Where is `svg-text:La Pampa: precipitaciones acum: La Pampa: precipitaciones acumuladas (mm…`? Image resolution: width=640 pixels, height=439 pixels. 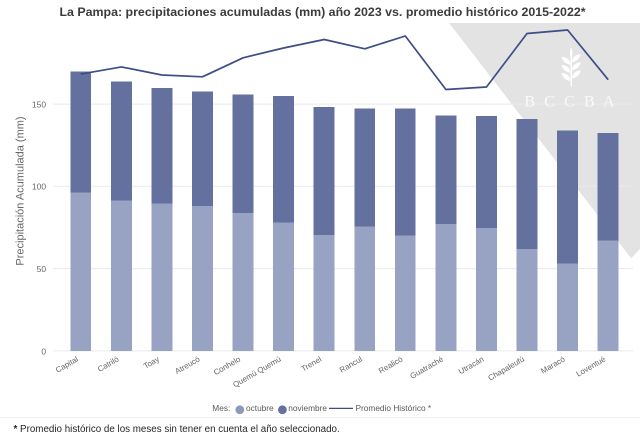 svg-text:La Pampa: precipitaciones acum: La Pampa: precipitaciones acumuladas (mm… is located at coordinates (322, 12).